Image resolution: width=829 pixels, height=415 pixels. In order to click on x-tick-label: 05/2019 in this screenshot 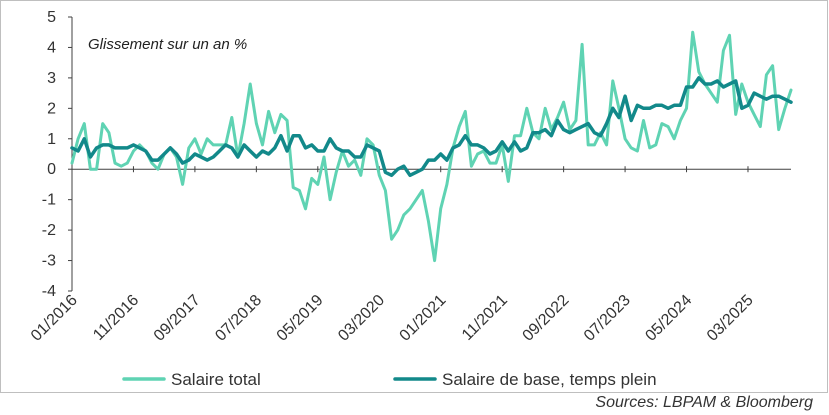, I will do `click(300, 318)`.